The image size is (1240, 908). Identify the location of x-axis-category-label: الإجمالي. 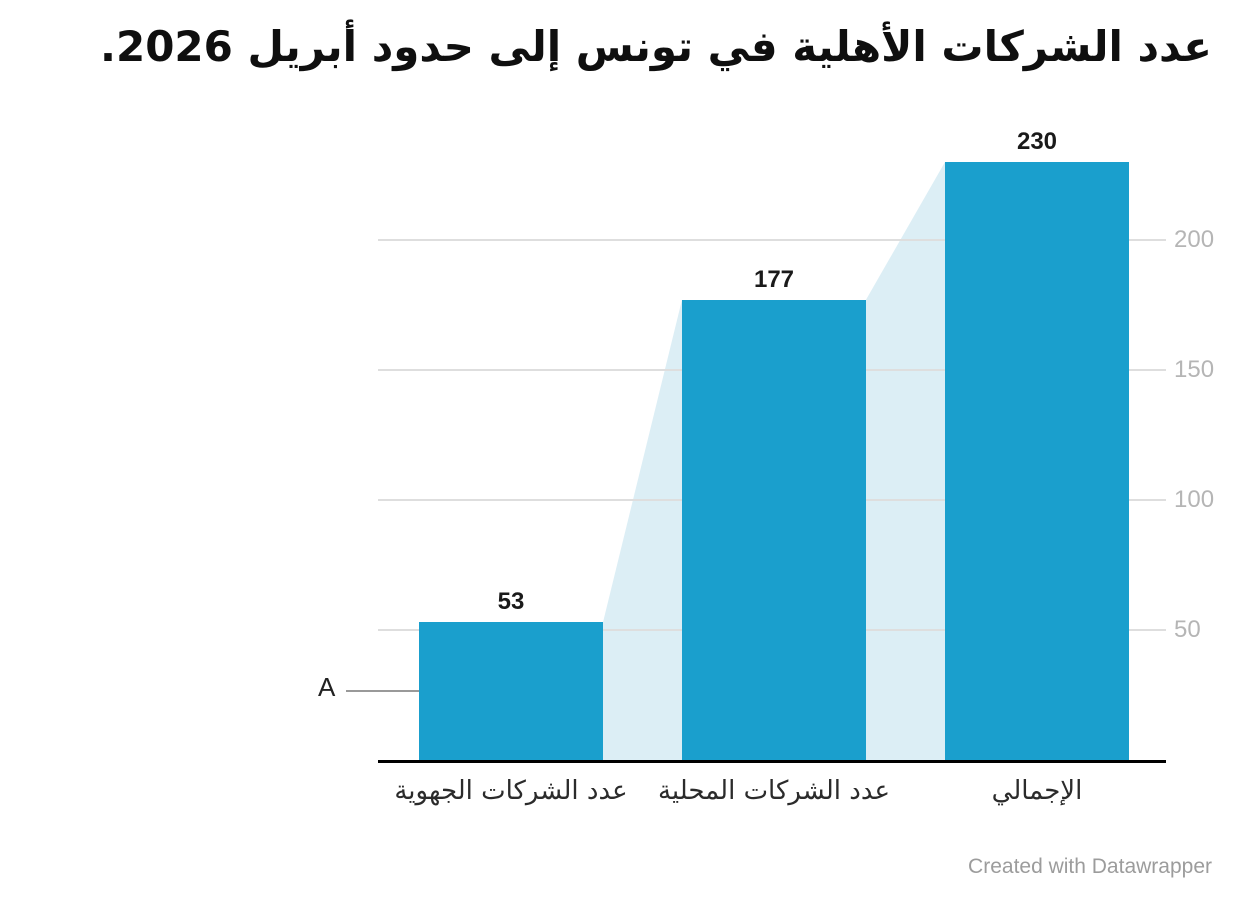
(1037, 791).